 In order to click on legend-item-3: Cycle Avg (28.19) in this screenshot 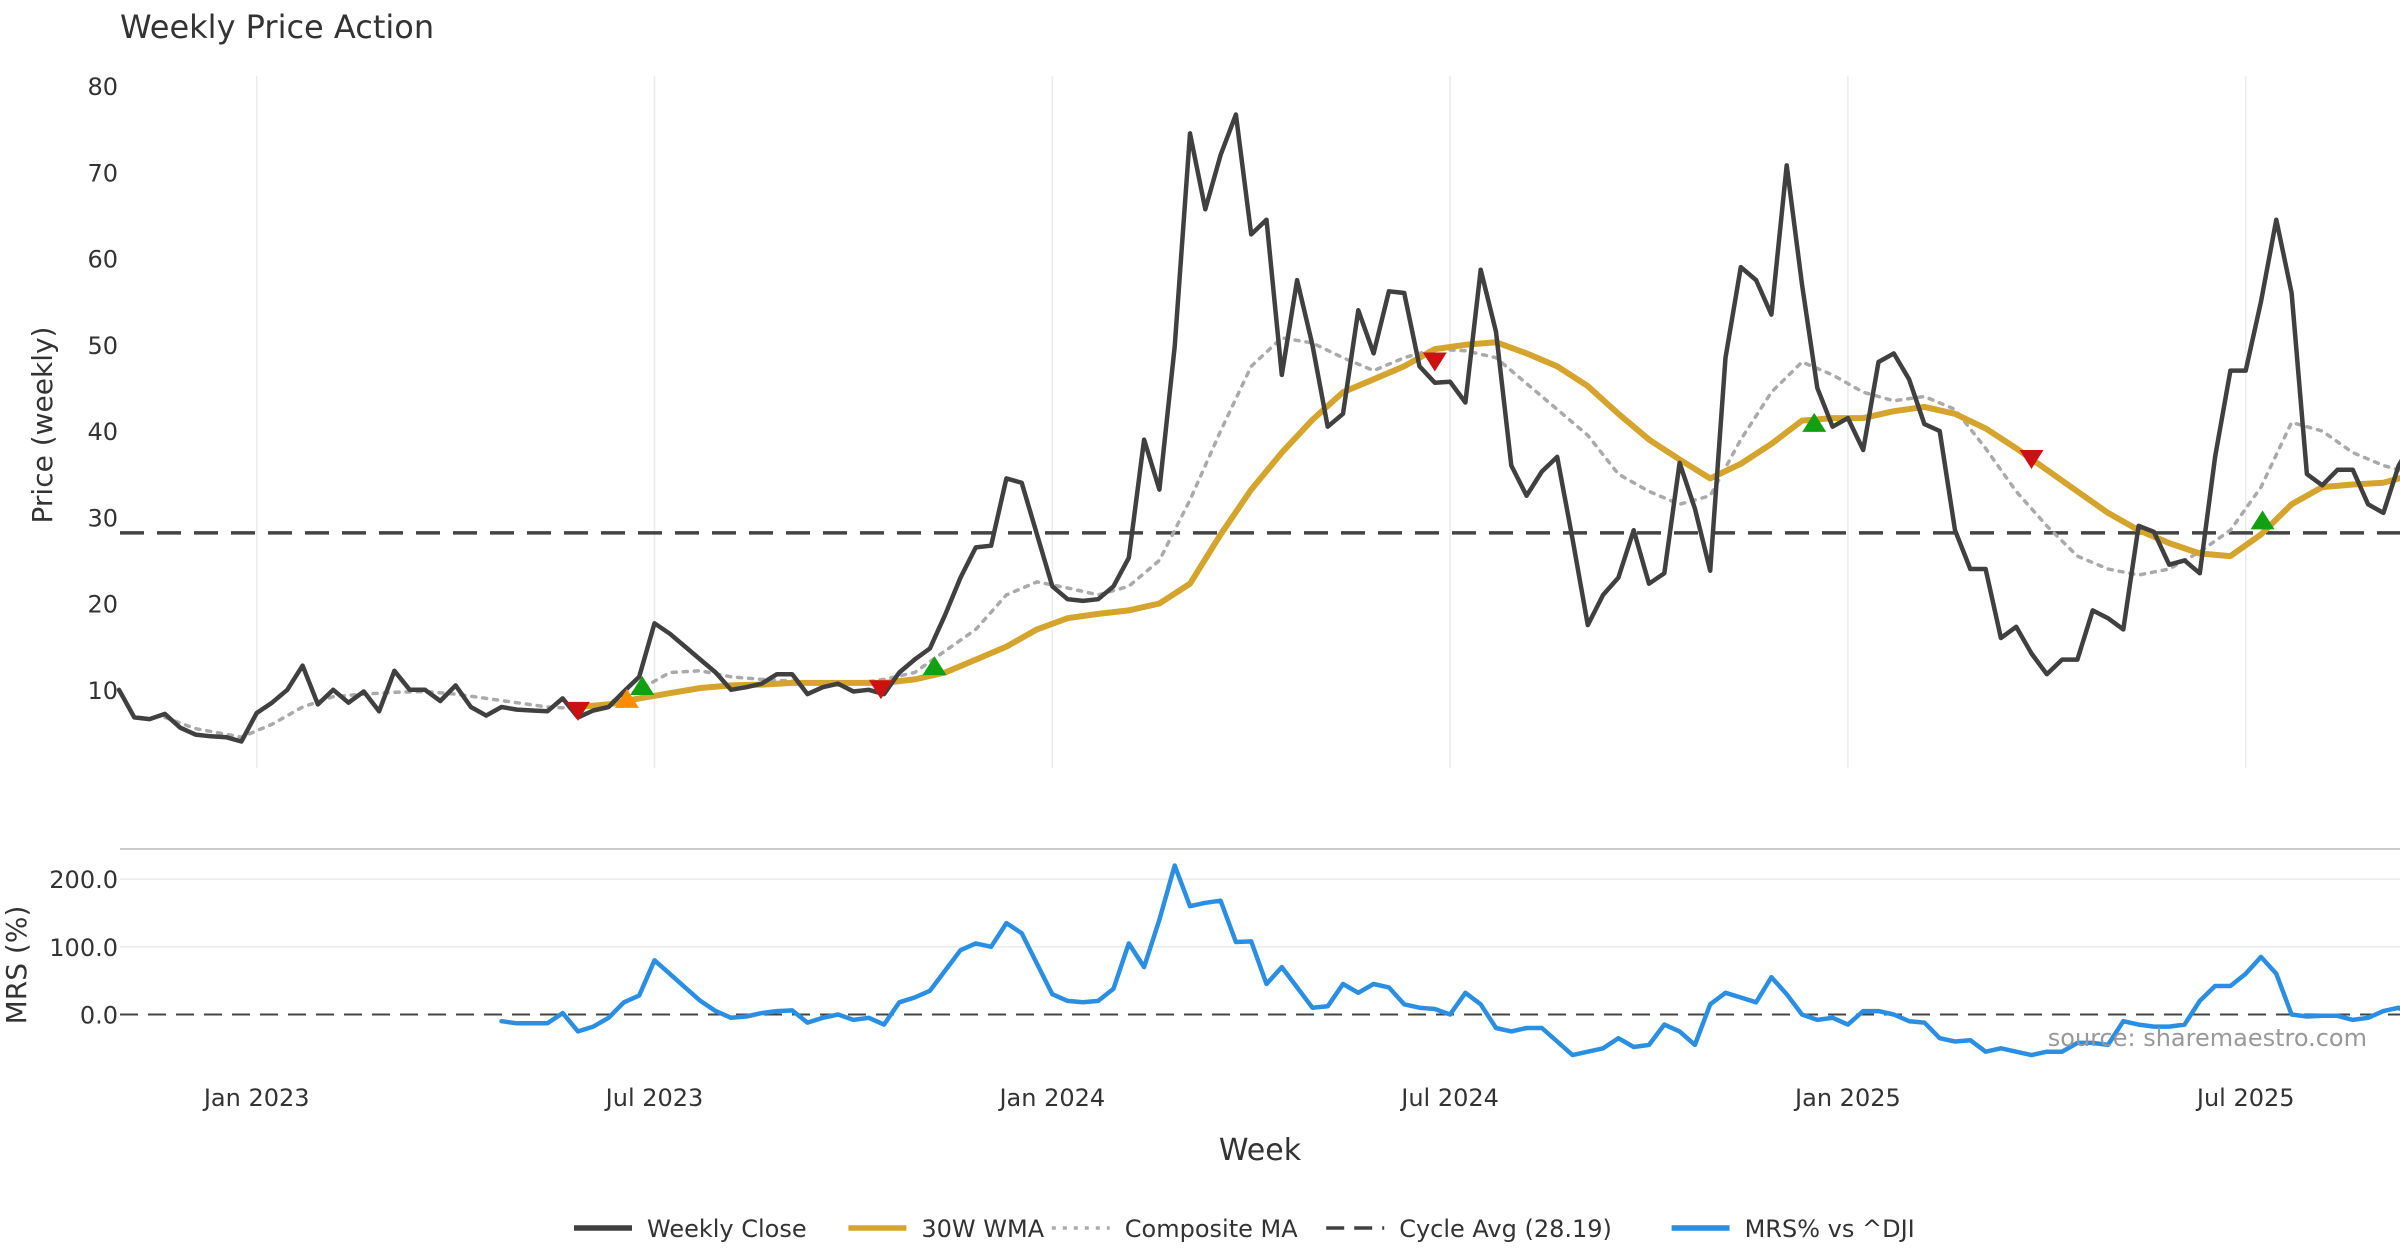, I will do `click(1469, 1229)`.